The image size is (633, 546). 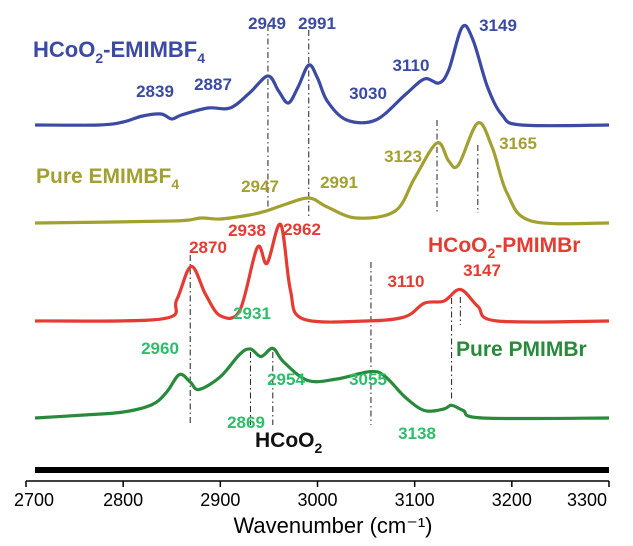 What do you see at coordinates (246, 422) in the screenshot?
I see `peak-label-green: 2869` at bounding box center [246, 422].